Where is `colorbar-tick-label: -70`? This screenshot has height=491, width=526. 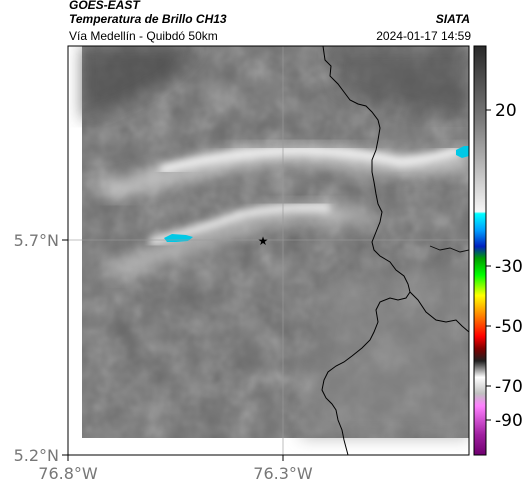 colorbar-tick-label: -70 is located at coordinates (509, 387).